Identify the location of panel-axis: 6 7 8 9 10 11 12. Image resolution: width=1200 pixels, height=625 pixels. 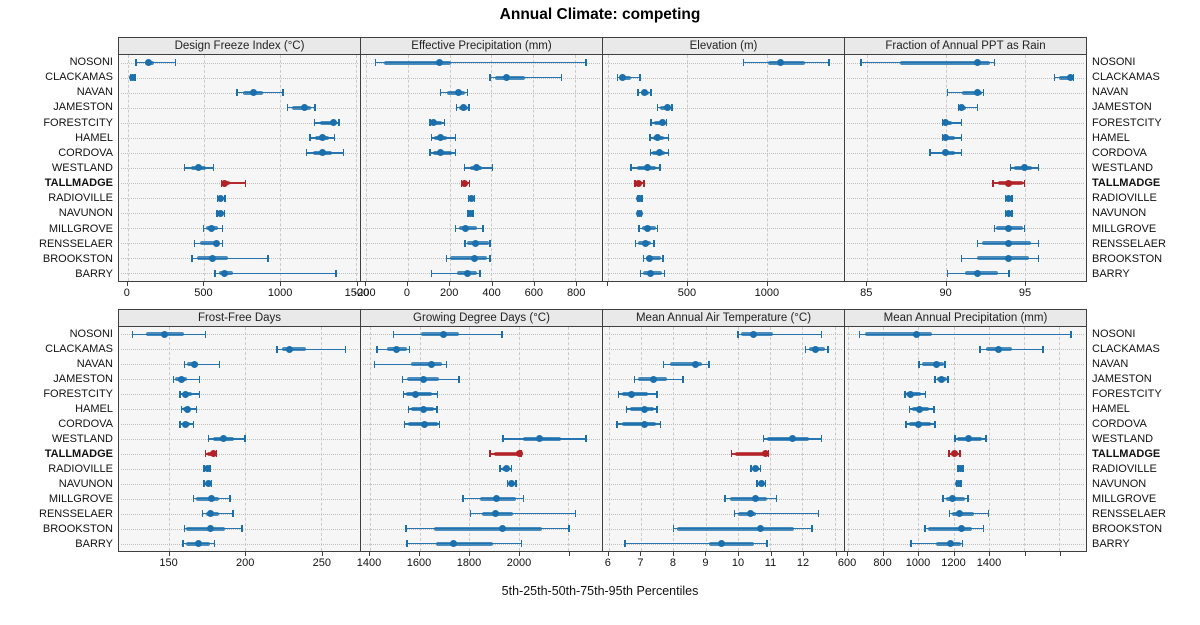
(723, 562).